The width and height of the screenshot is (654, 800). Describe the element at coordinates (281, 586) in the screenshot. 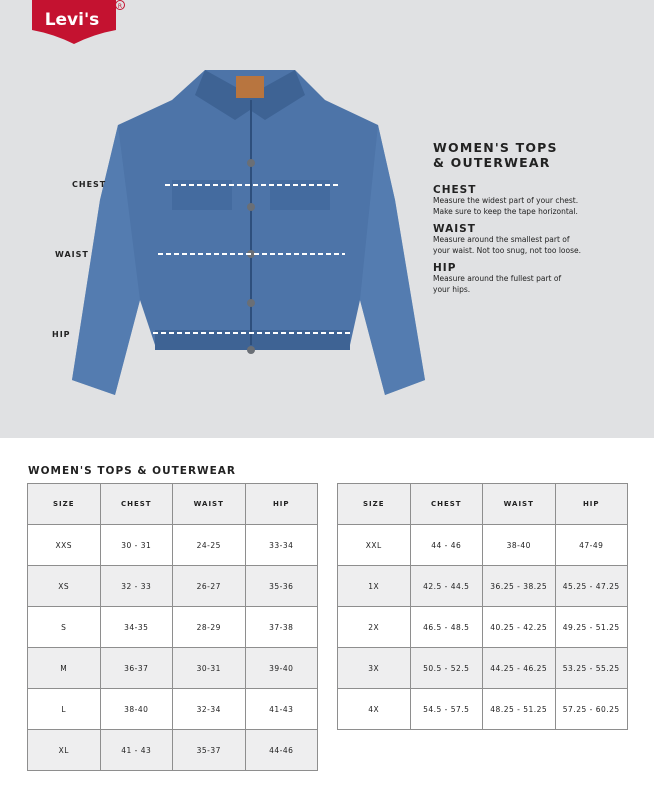

I see `table-cell: 35-36` at that location.